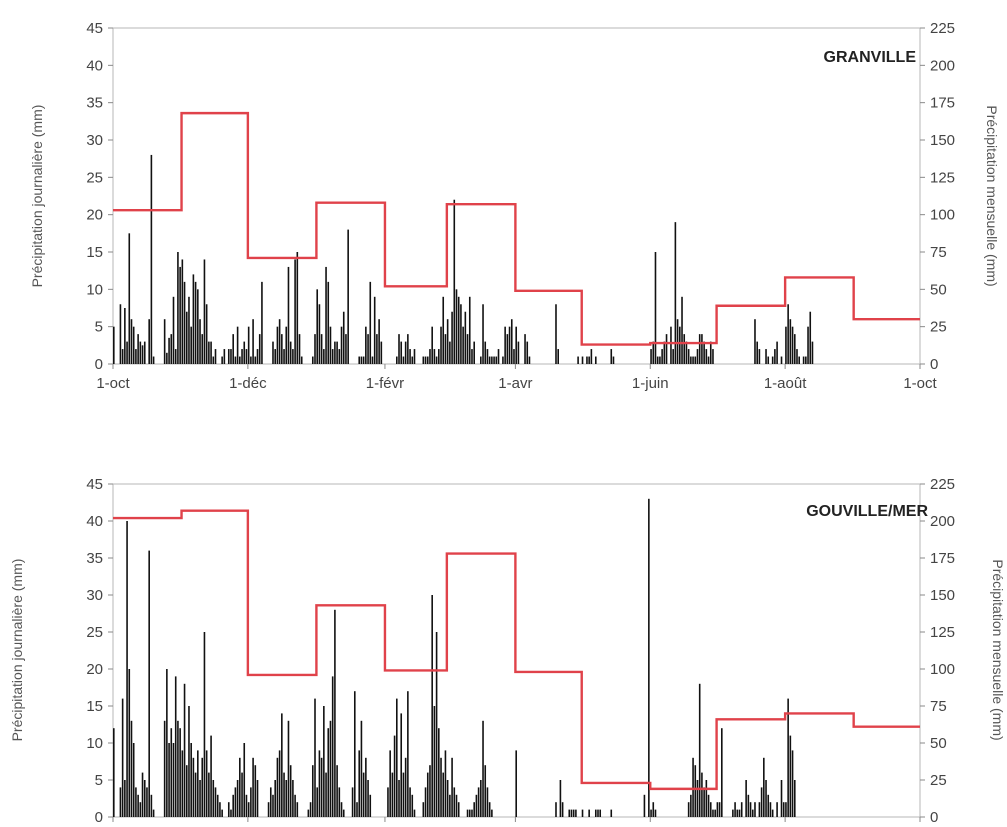  Describe the element at coordinates (94, 484) in the screenshot. I see `y-tick-label-9: 45` at that location.